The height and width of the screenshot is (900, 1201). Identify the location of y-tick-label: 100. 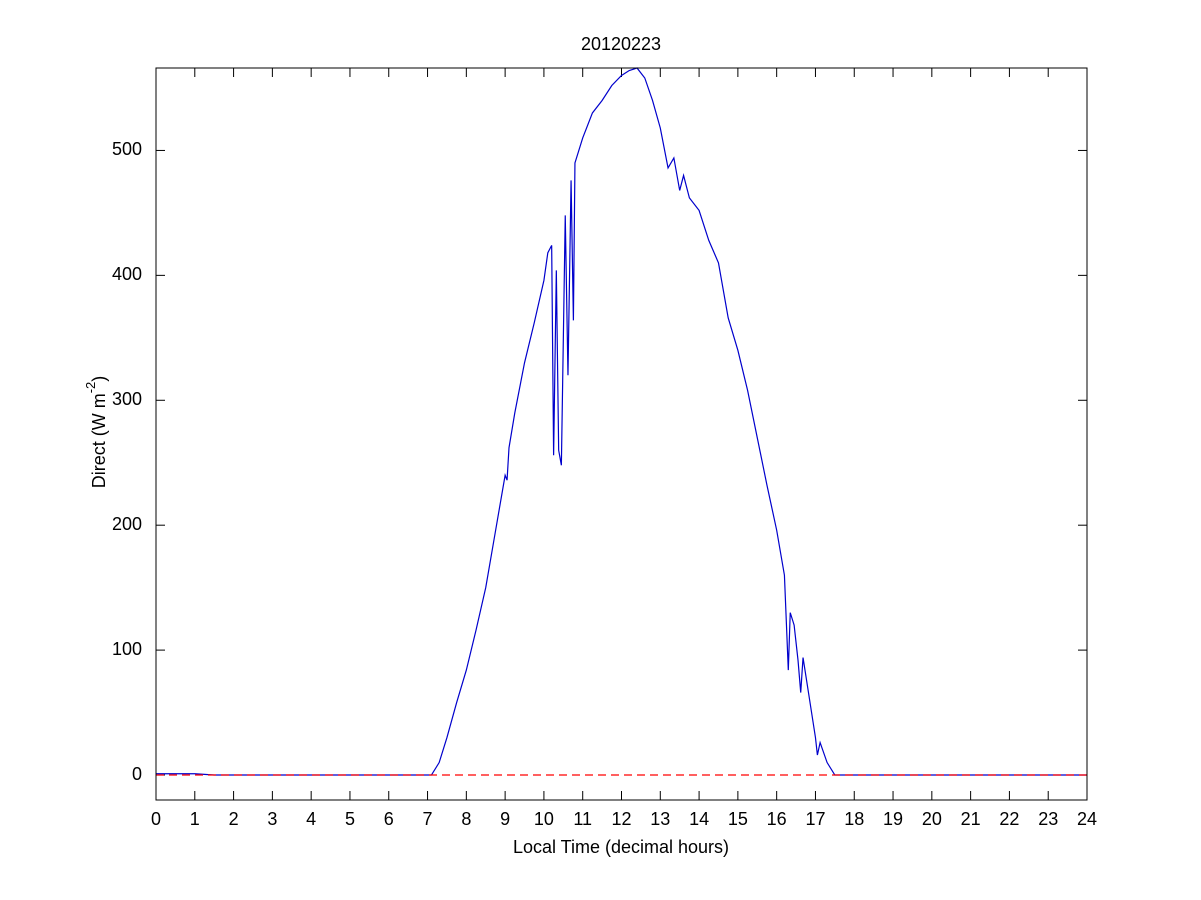
(127, 649).